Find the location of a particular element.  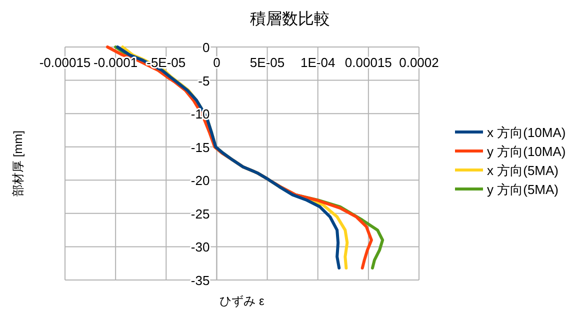

y-axis-title: 部材厚 [mm] is located at coordinates (18, 163).